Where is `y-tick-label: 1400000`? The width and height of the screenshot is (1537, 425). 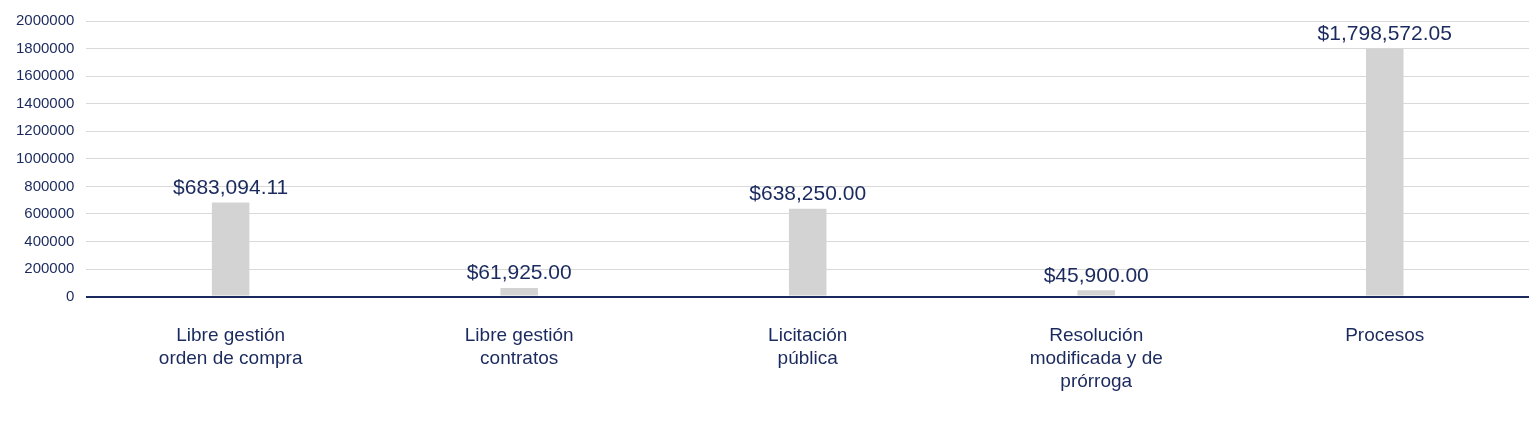 y-tick-label: 1400000 is located at coordinates (45, 102).